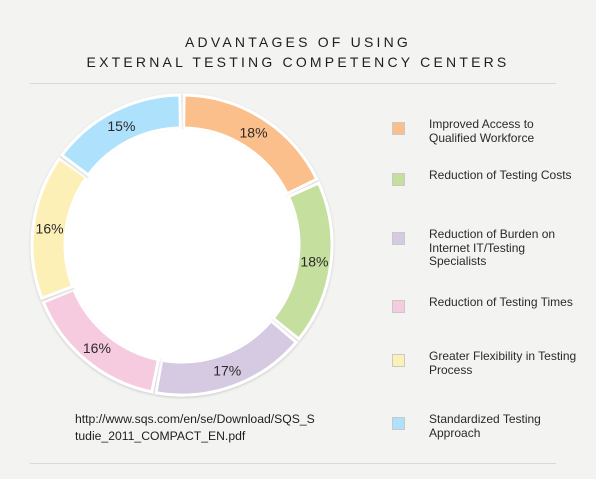  What do you see at coordinates (293, 83) in the screenshot?
I see `top-divider` at bounding box center [293, 83].